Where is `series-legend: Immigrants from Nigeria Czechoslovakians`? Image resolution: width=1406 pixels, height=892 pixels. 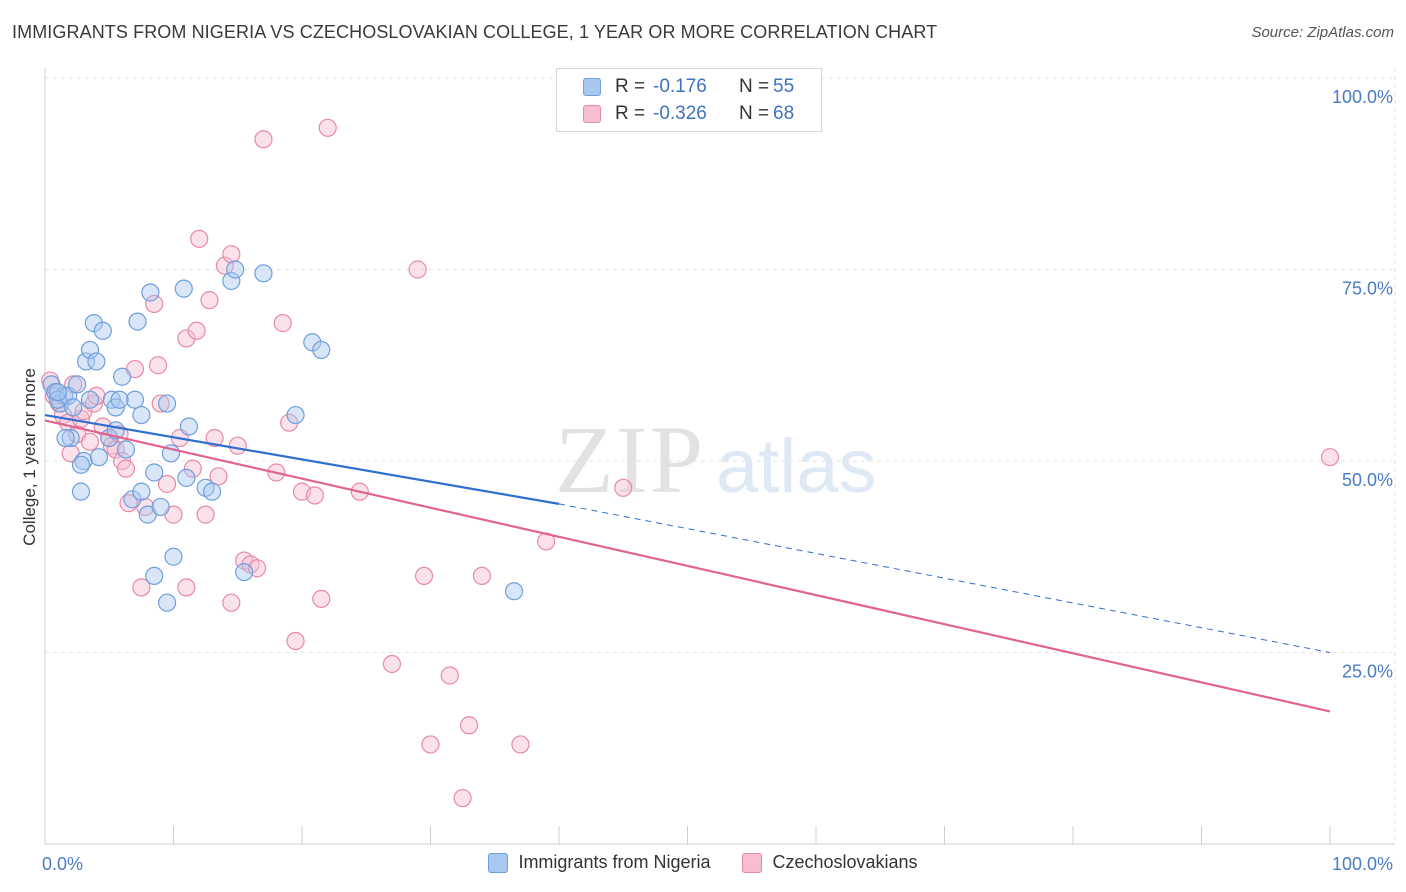 series-legend: Immigrants from Nigeria Czechoslovakians is located at coordinates (703, 862).